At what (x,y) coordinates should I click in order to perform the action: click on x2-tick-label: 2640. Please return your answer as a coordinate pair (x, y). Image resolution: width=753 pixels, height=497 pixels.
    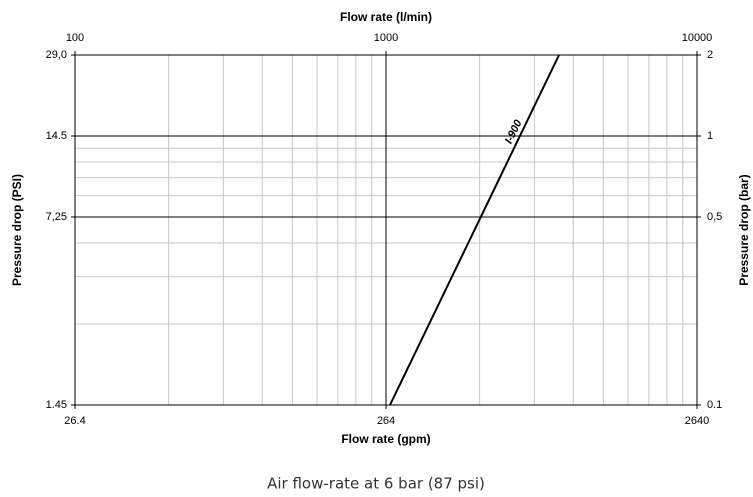
    Looking at the image, I should click on (697, 421).